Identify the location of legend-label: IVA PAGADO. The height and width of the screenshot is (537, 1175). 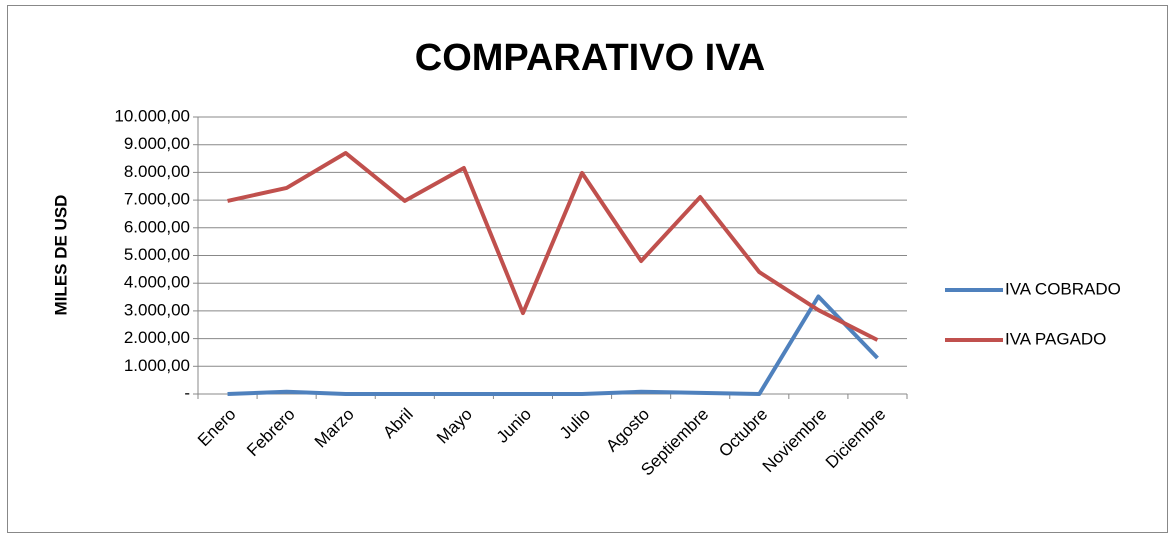
(1055, 338).